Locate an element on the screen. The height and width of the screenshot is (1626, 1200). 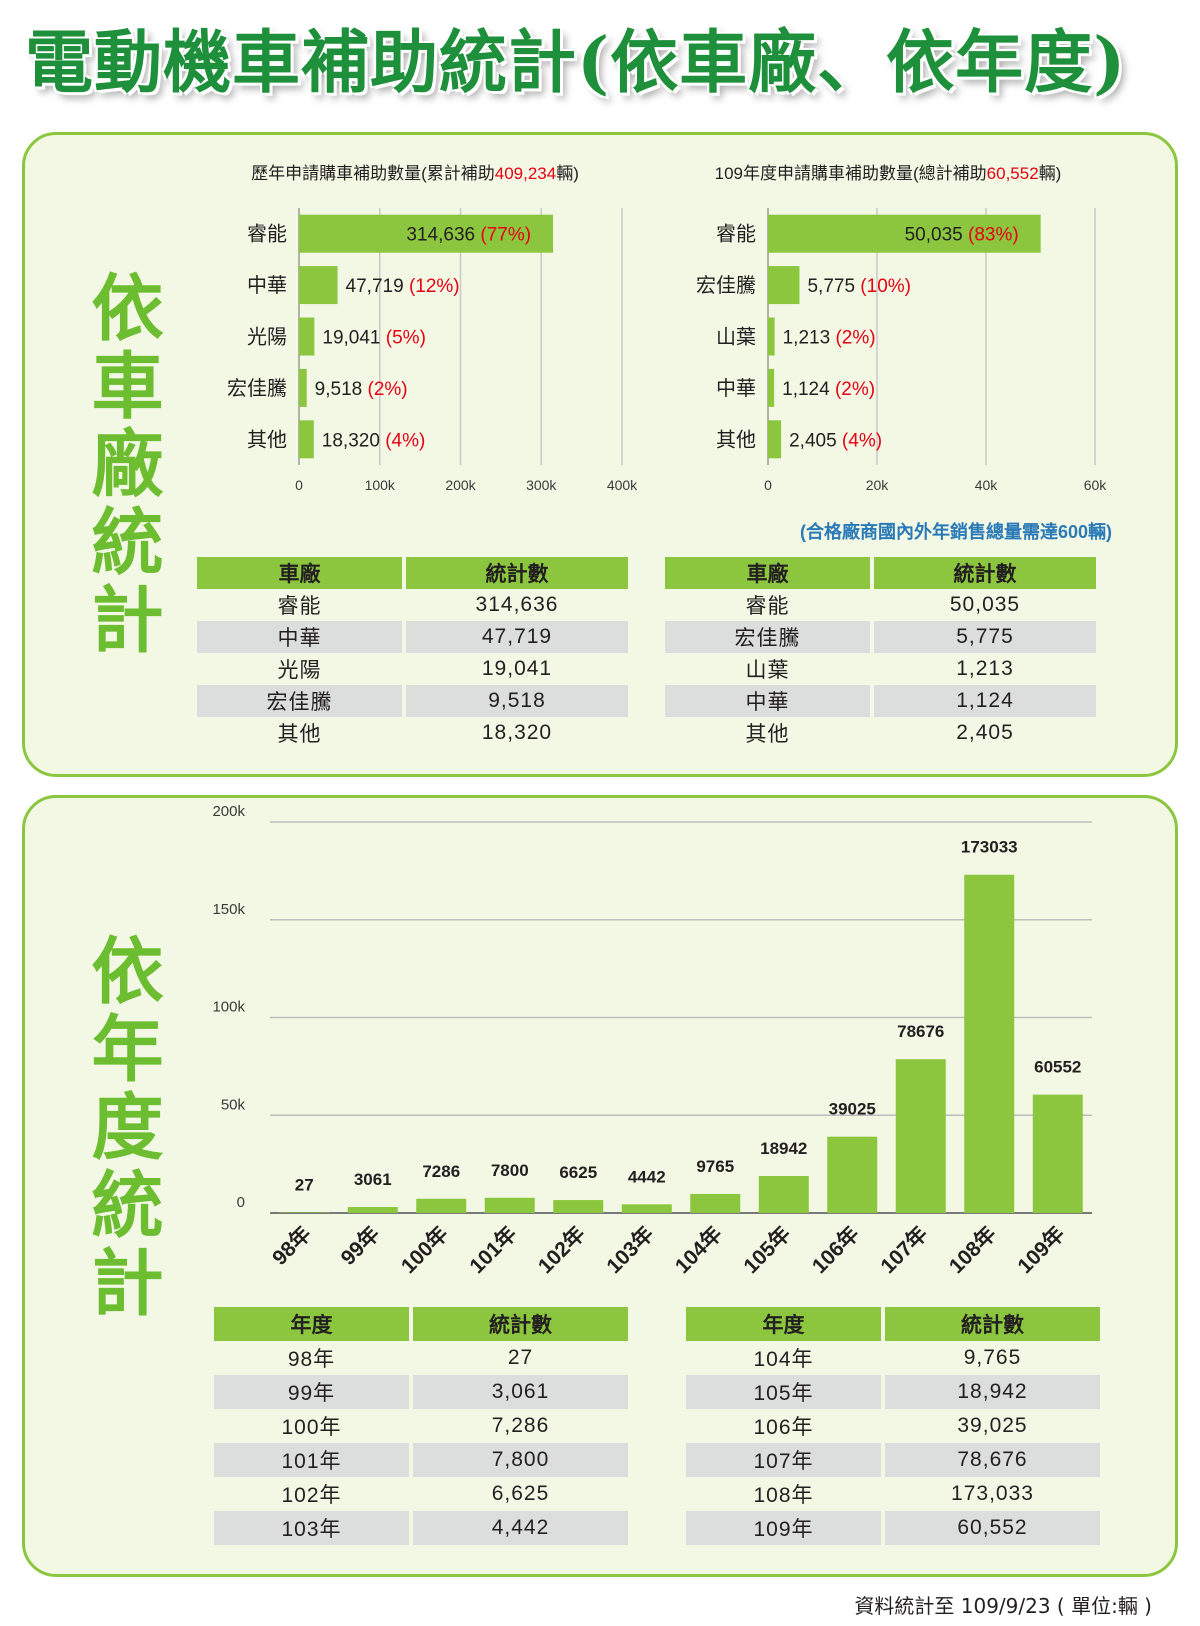
table-row: 109年 60,552 is located at coordinates (893, 1528).